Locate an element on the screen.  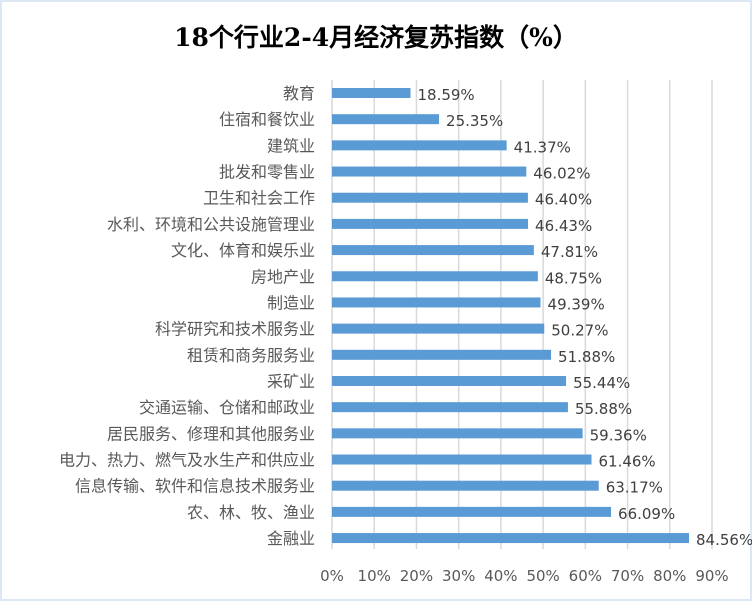
chart-title: 18个行业2-4月经济复苏指数（%） is located at coordinates (376, 37).